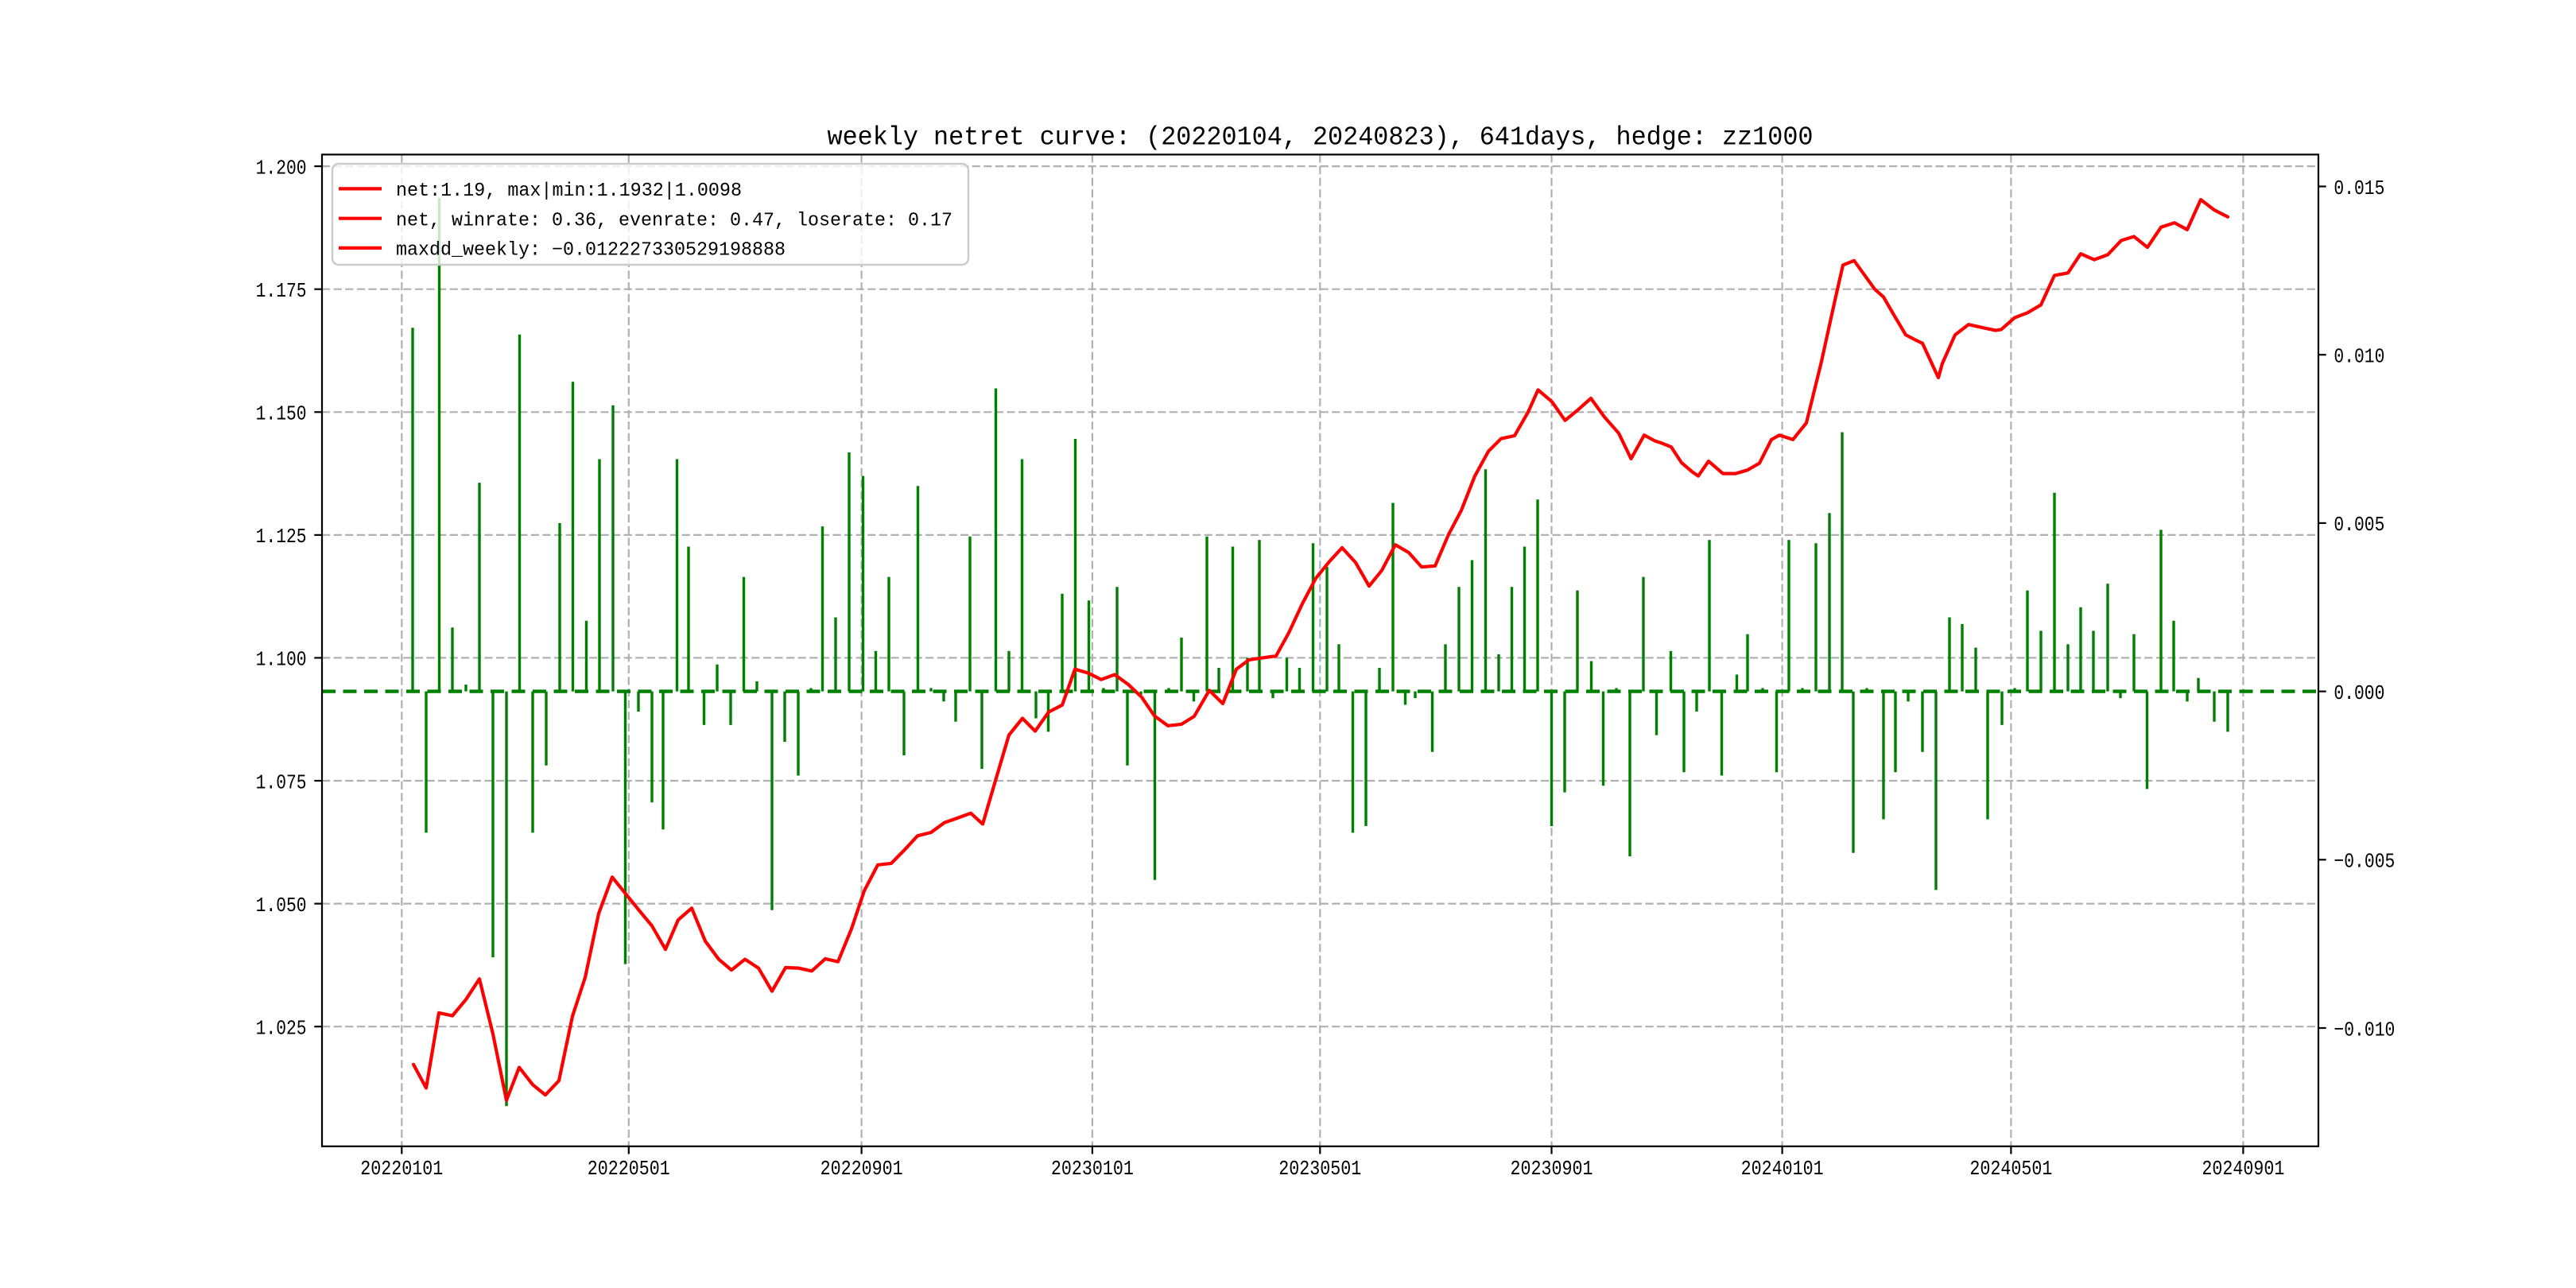 The image size is (2576, 1288). What do you see at coordinates (1782, 1169) in the screenshot?
I see `svg-text: 20240101` at bounding box center [1782, 1169].